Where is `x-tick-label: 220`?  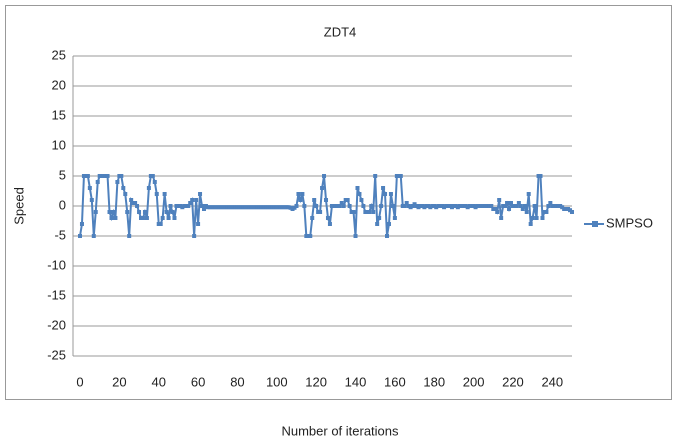
x-tick-label: 220 is located at coordinates (513, 381).